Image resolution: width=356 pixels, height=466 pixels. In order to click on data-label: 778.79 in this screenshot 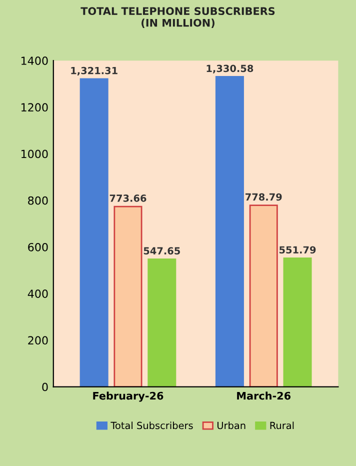, I will do `click(264, 197)`.